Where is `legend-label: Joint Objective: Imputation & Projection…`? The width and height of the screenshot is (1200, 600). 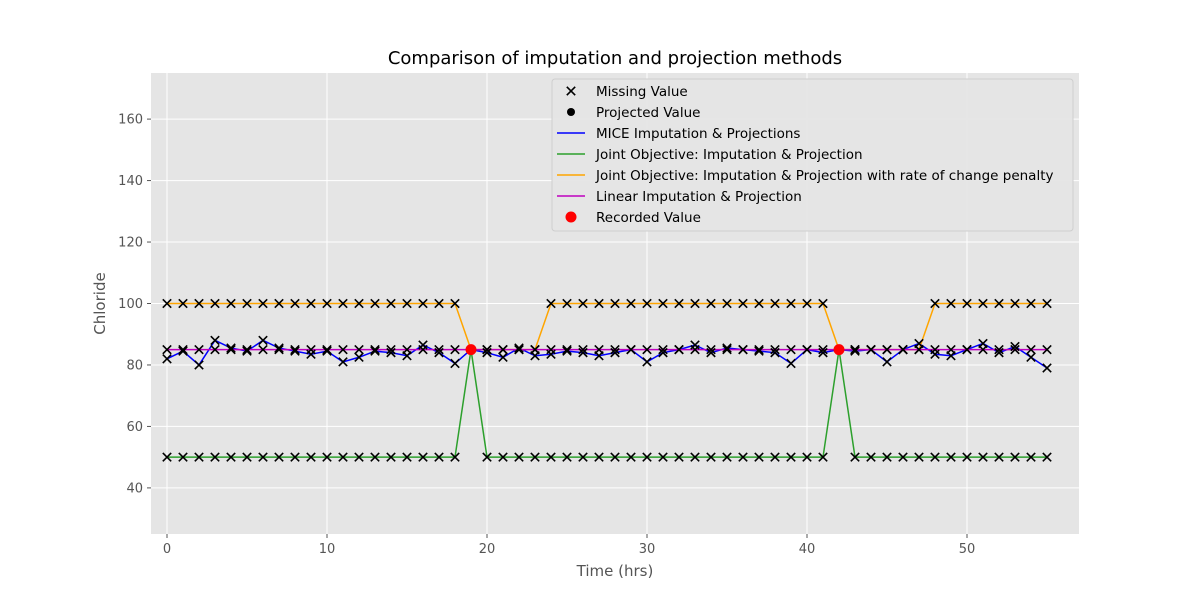
legend-label: Joint Objective: Imputation & Projection… is located at coordinates (824, 176).